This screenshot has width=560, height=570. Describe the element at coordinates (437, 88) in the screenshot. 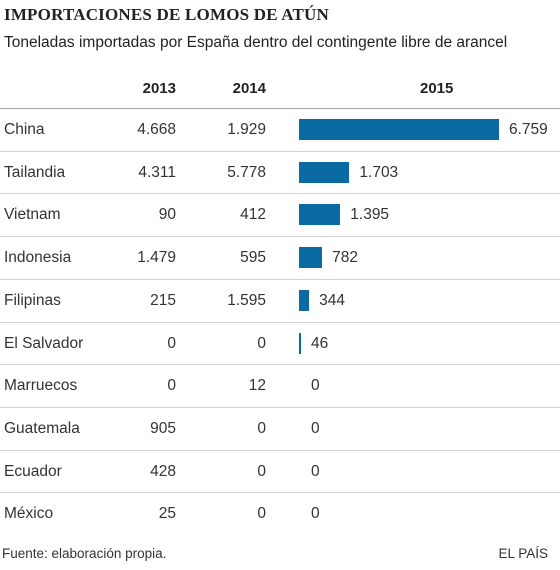

I see `column-header-2015: 2015` at that location.